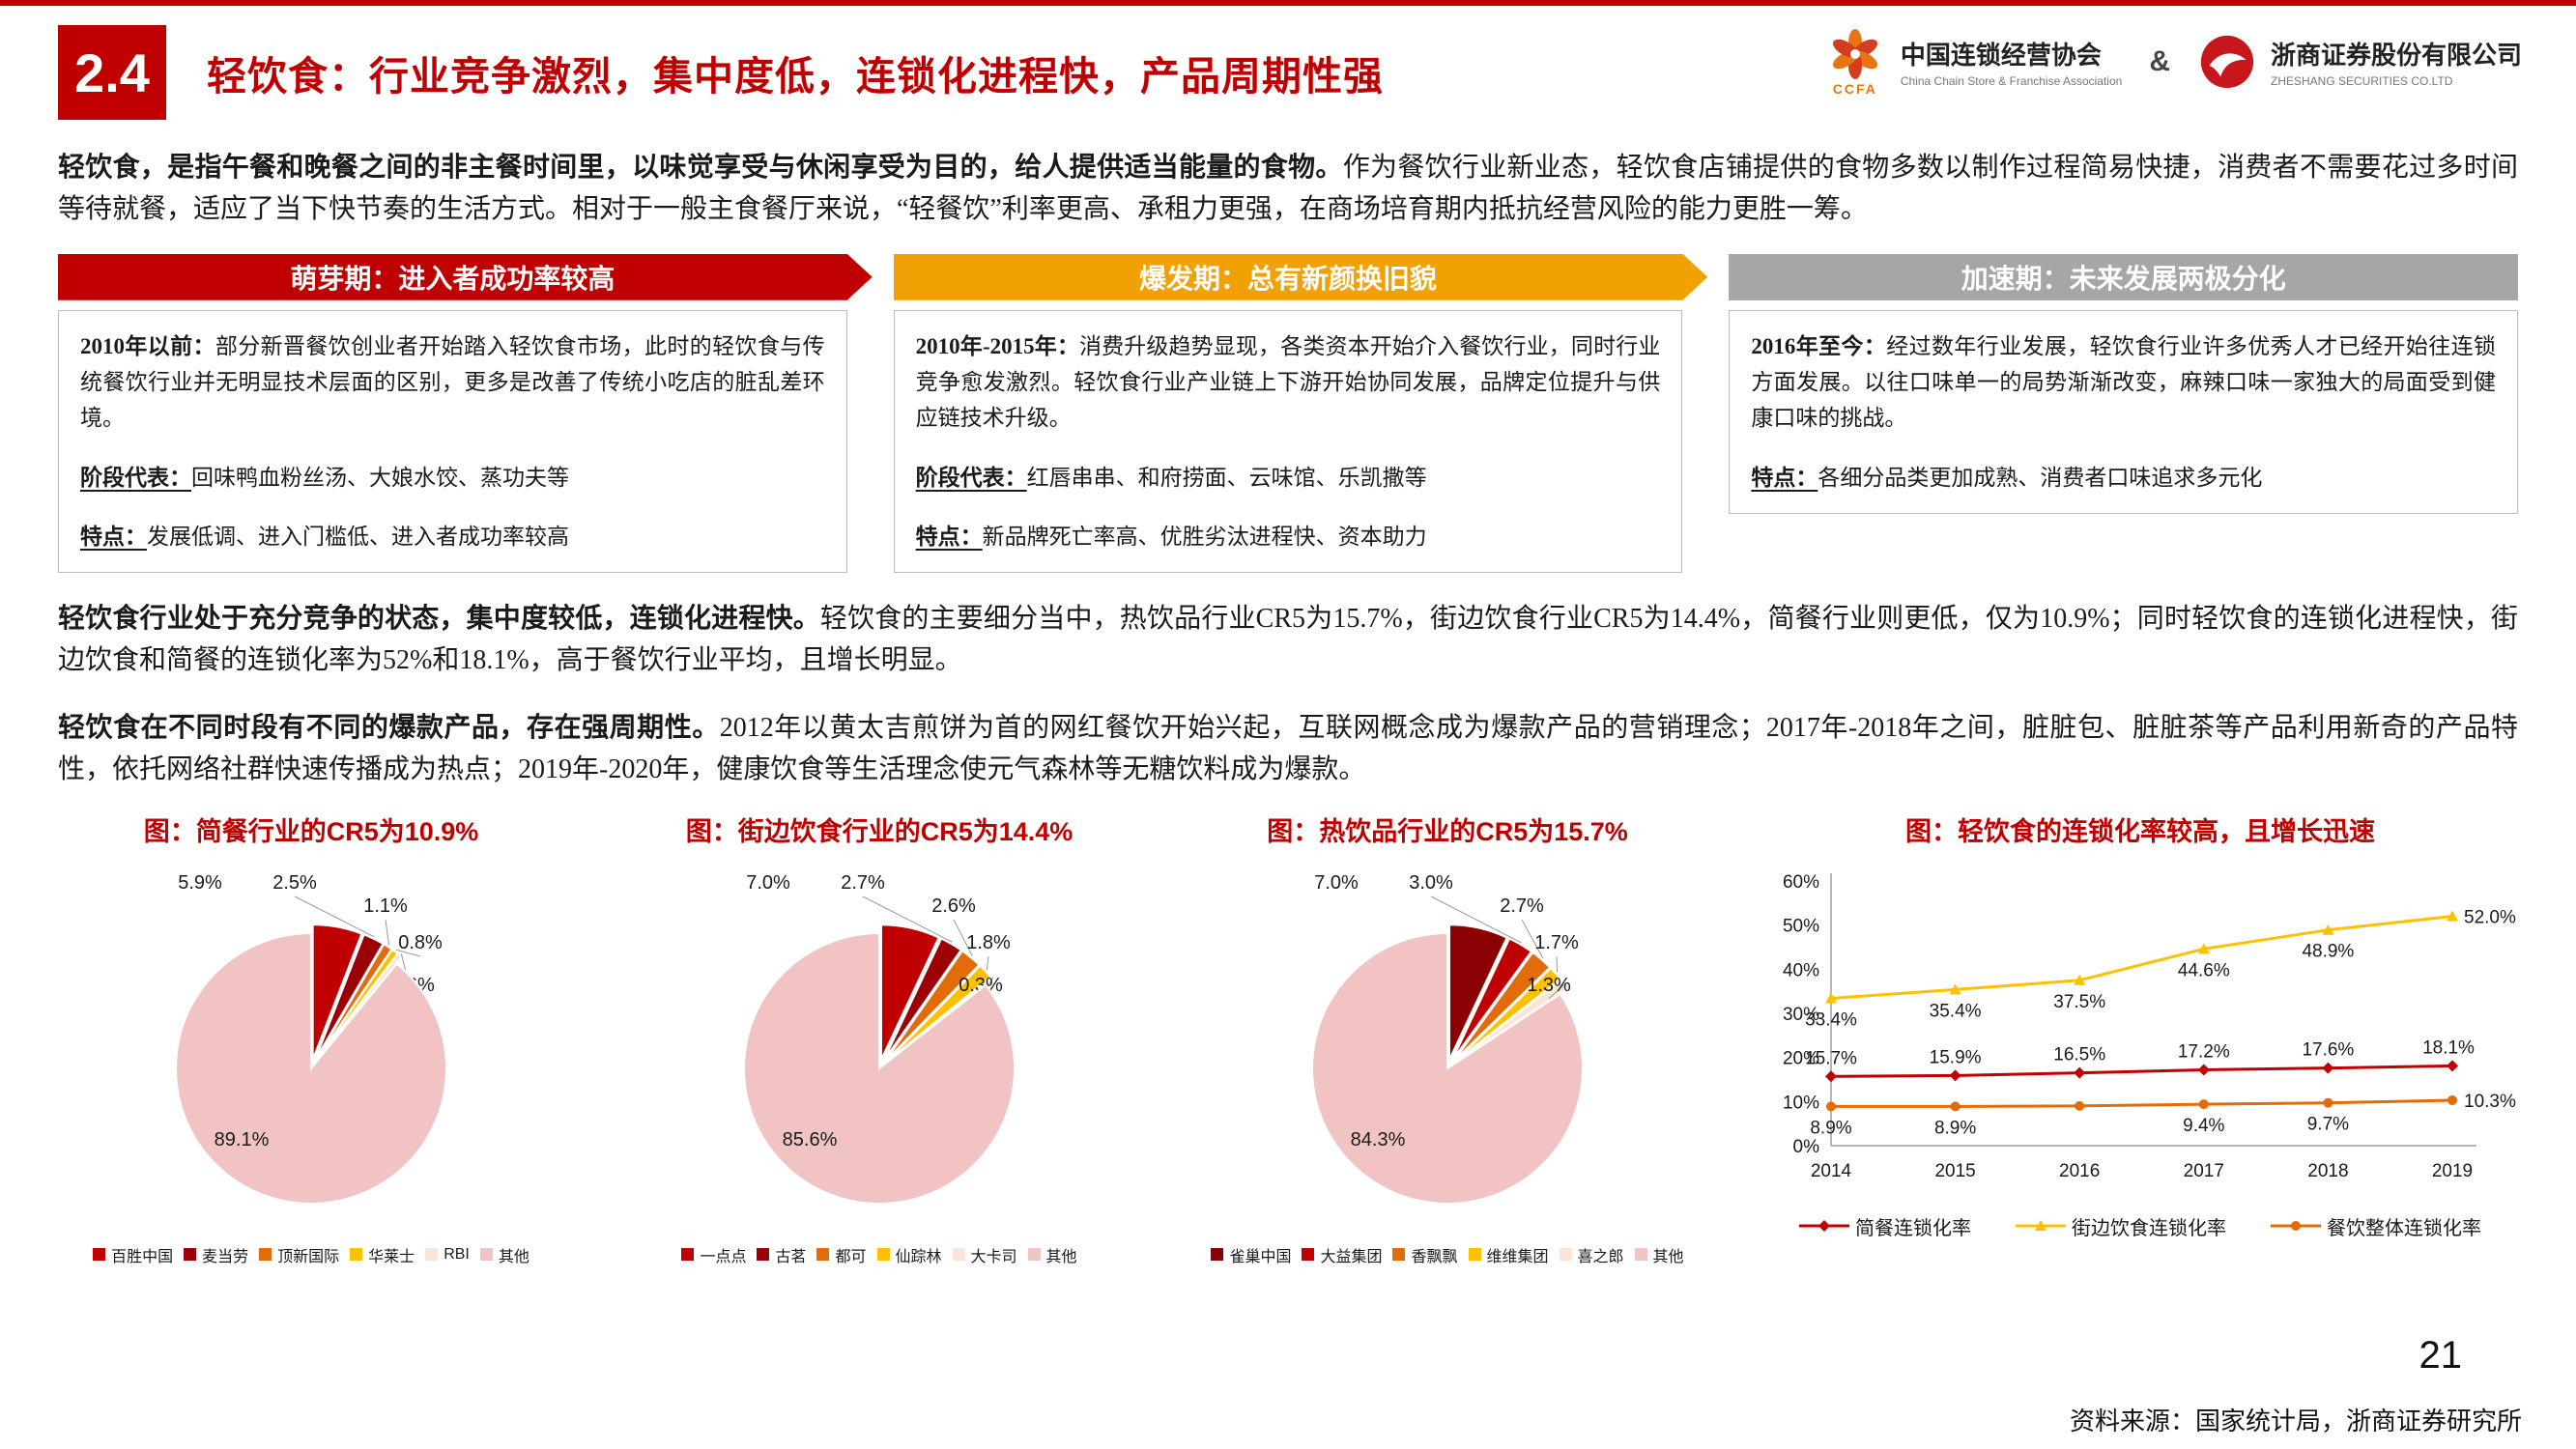 This screenshot has height=1449, width=2576. I want to click on pie-value-label: 89.1%, so click(243, 1140).